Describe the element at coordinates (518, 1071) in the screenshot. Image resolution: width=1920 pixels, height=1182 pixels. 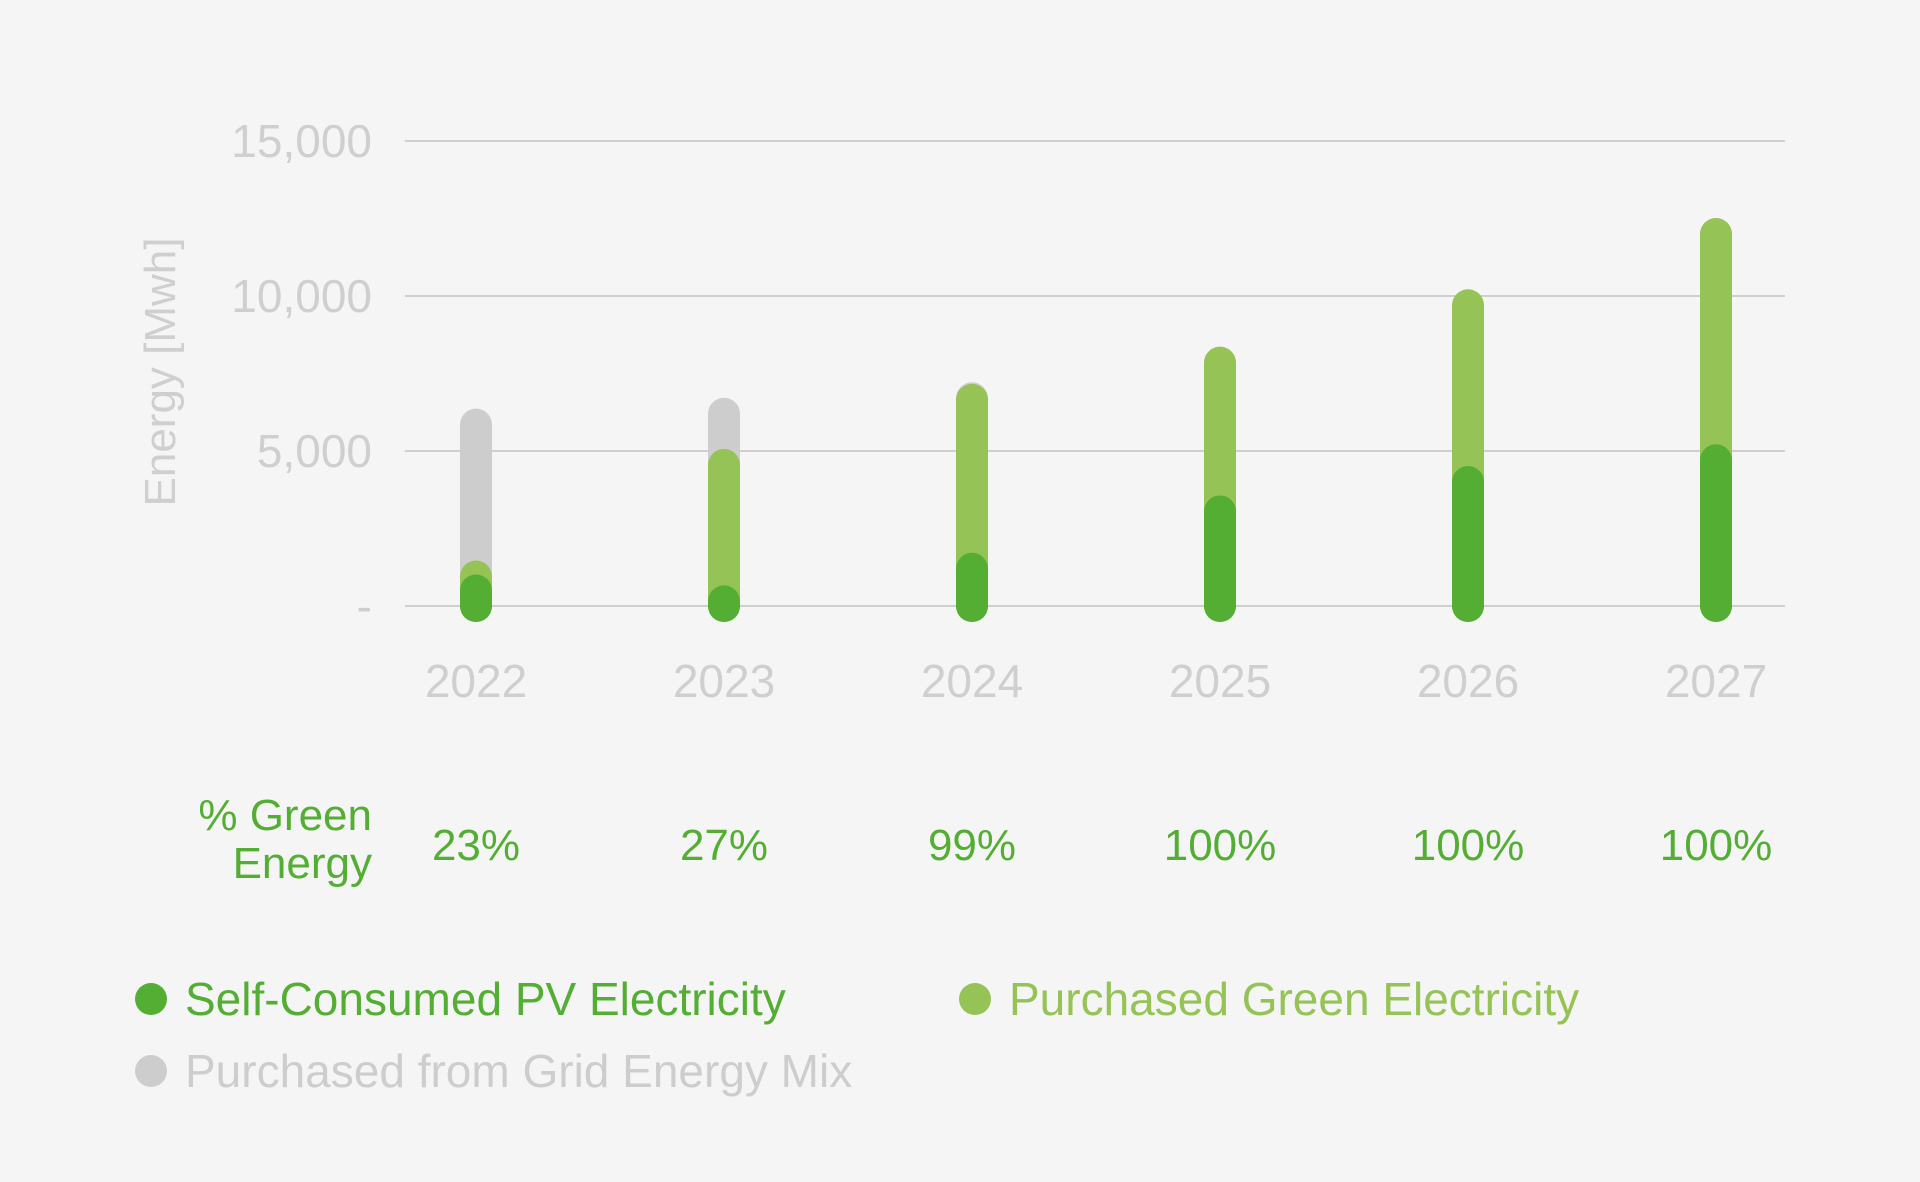
I see `legend-label-2: Purchased from Grid Energy Mix` at that location.